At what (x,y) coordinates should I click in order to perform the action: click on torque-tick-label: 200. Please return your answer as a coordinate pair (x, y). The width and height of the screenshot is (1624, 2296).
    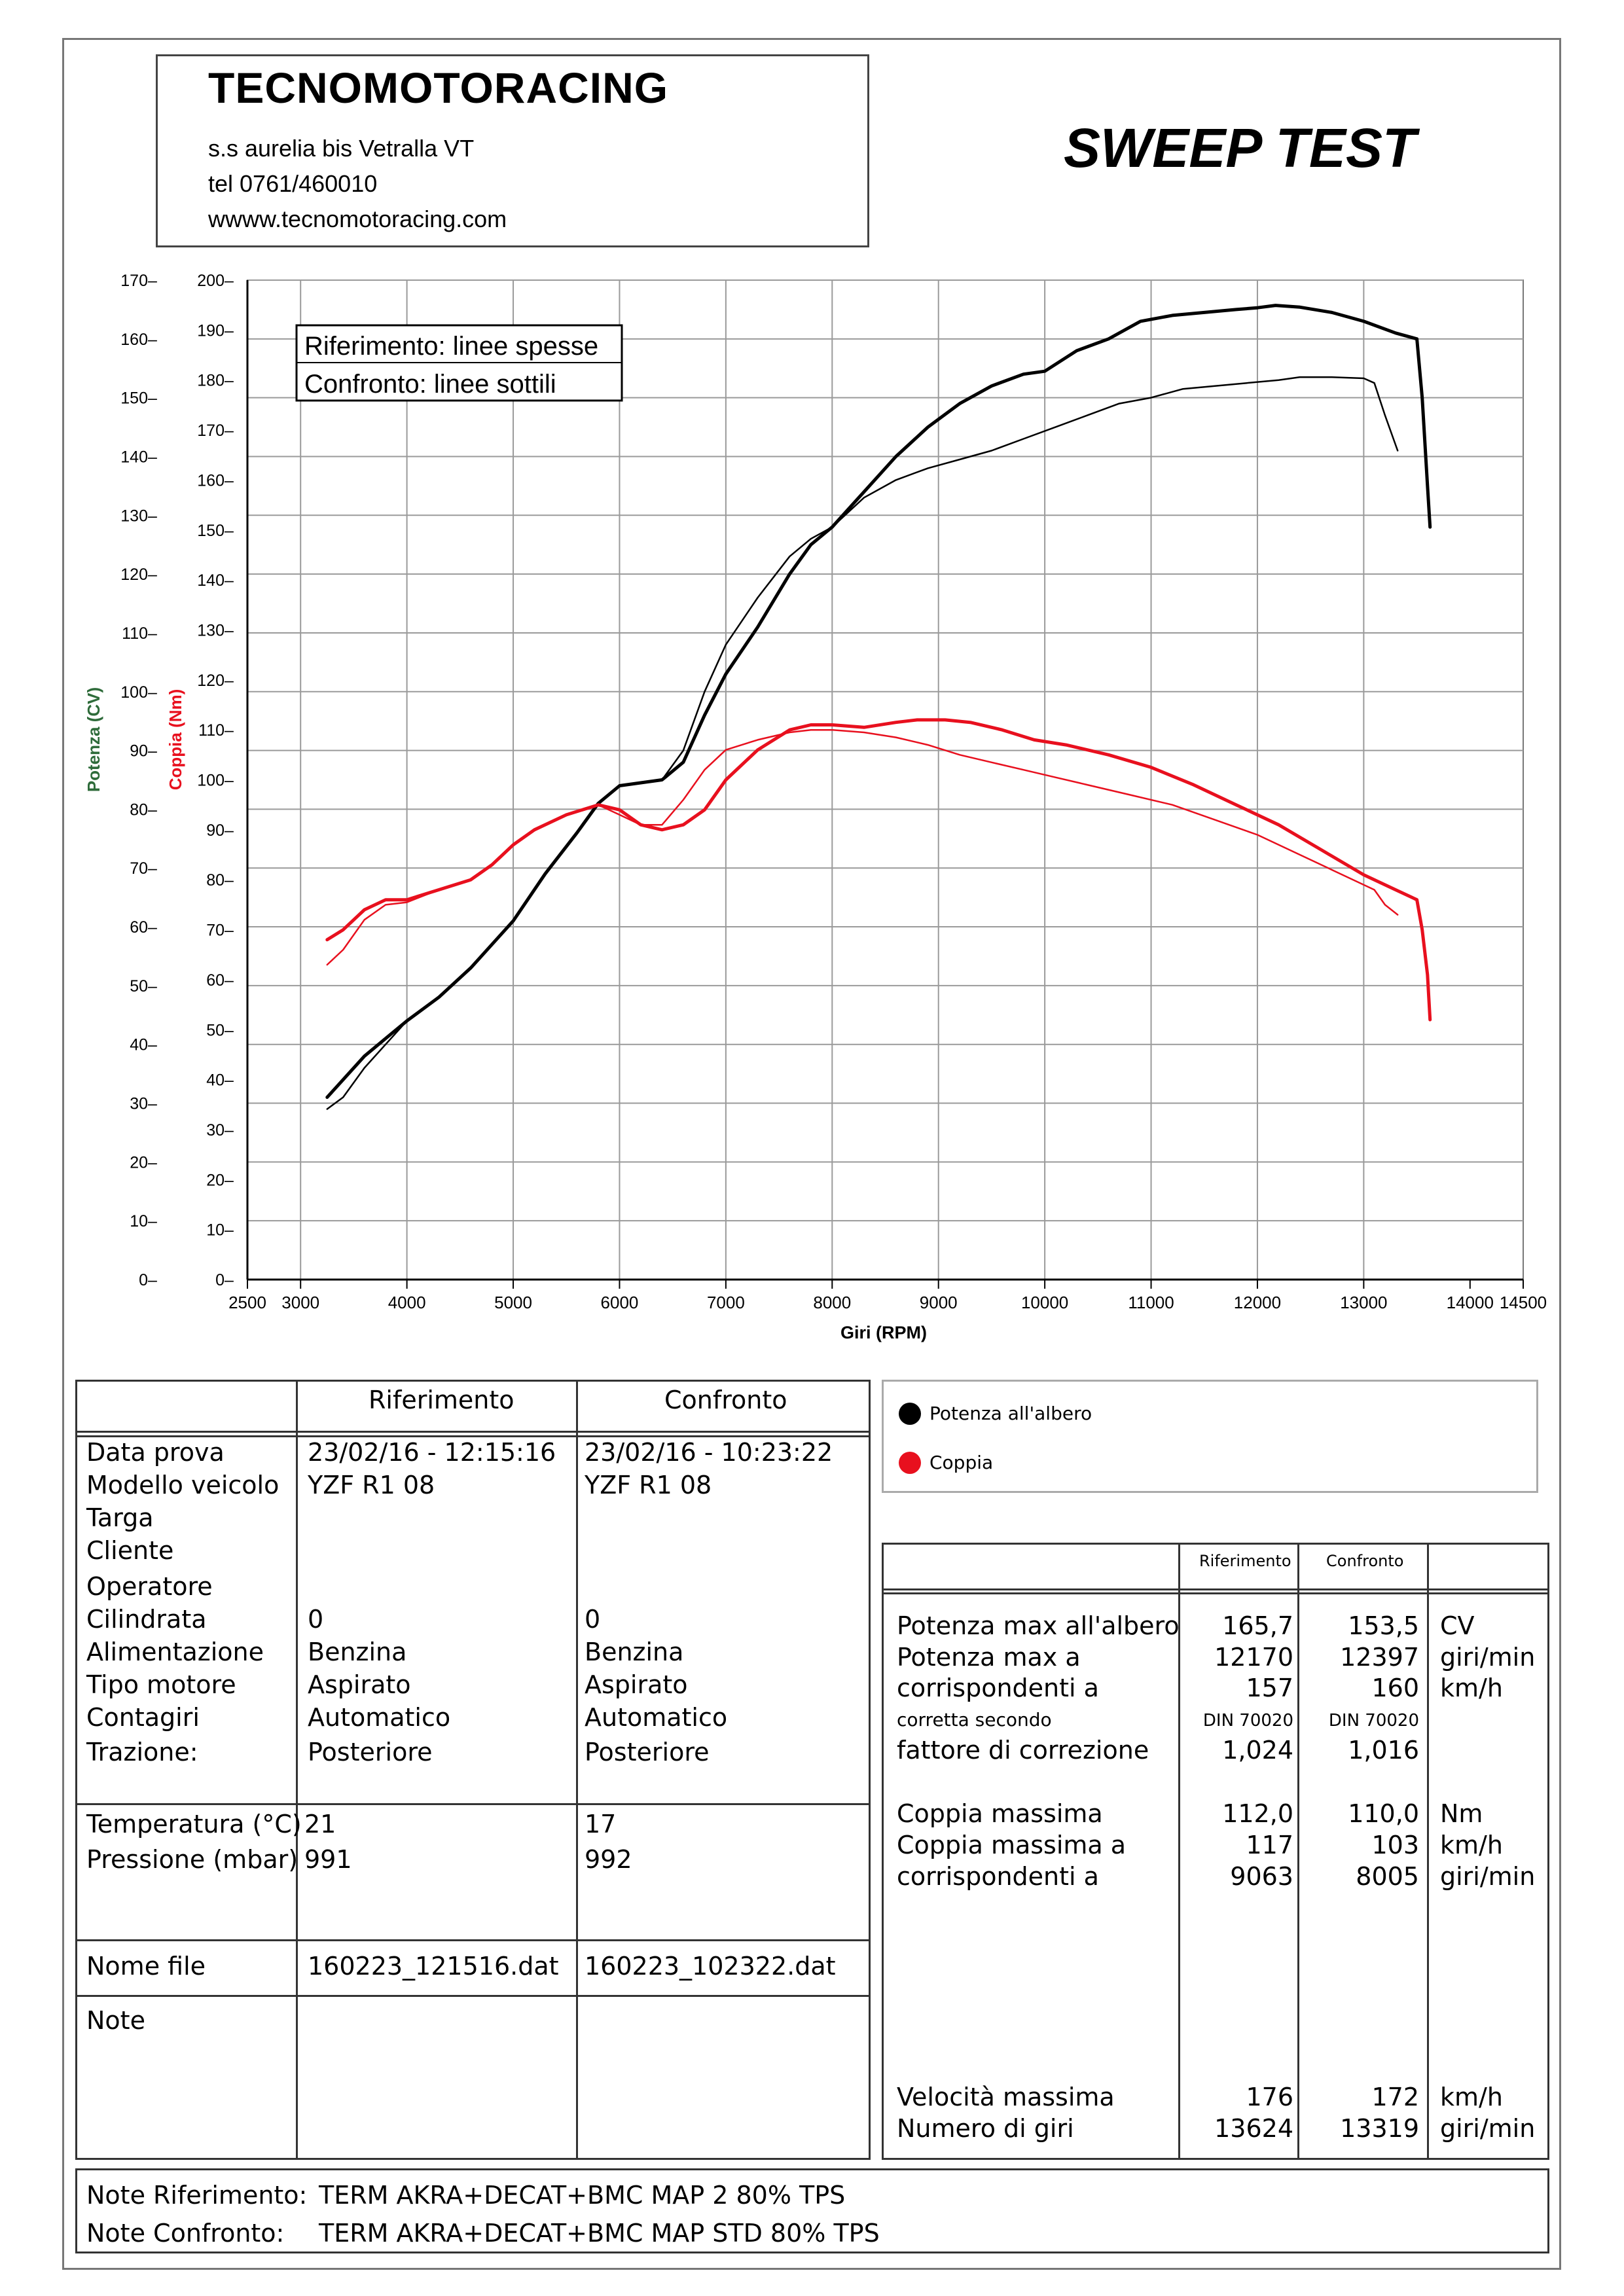
    Looking at the image, I should click on (211, 281).